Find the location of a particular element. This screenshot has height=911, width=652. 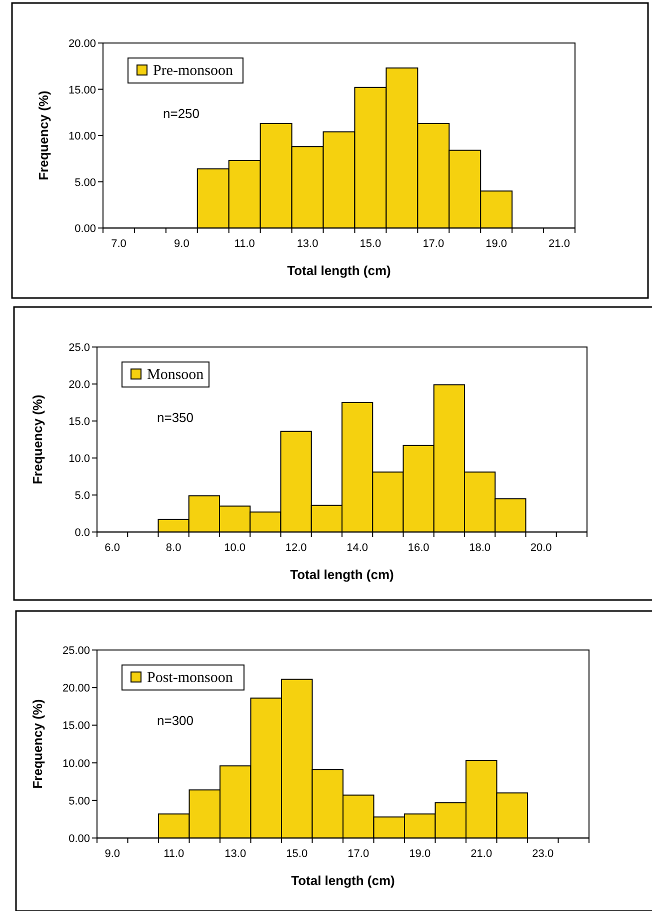

legend: Monsoon is located at coordinates (166, 375).